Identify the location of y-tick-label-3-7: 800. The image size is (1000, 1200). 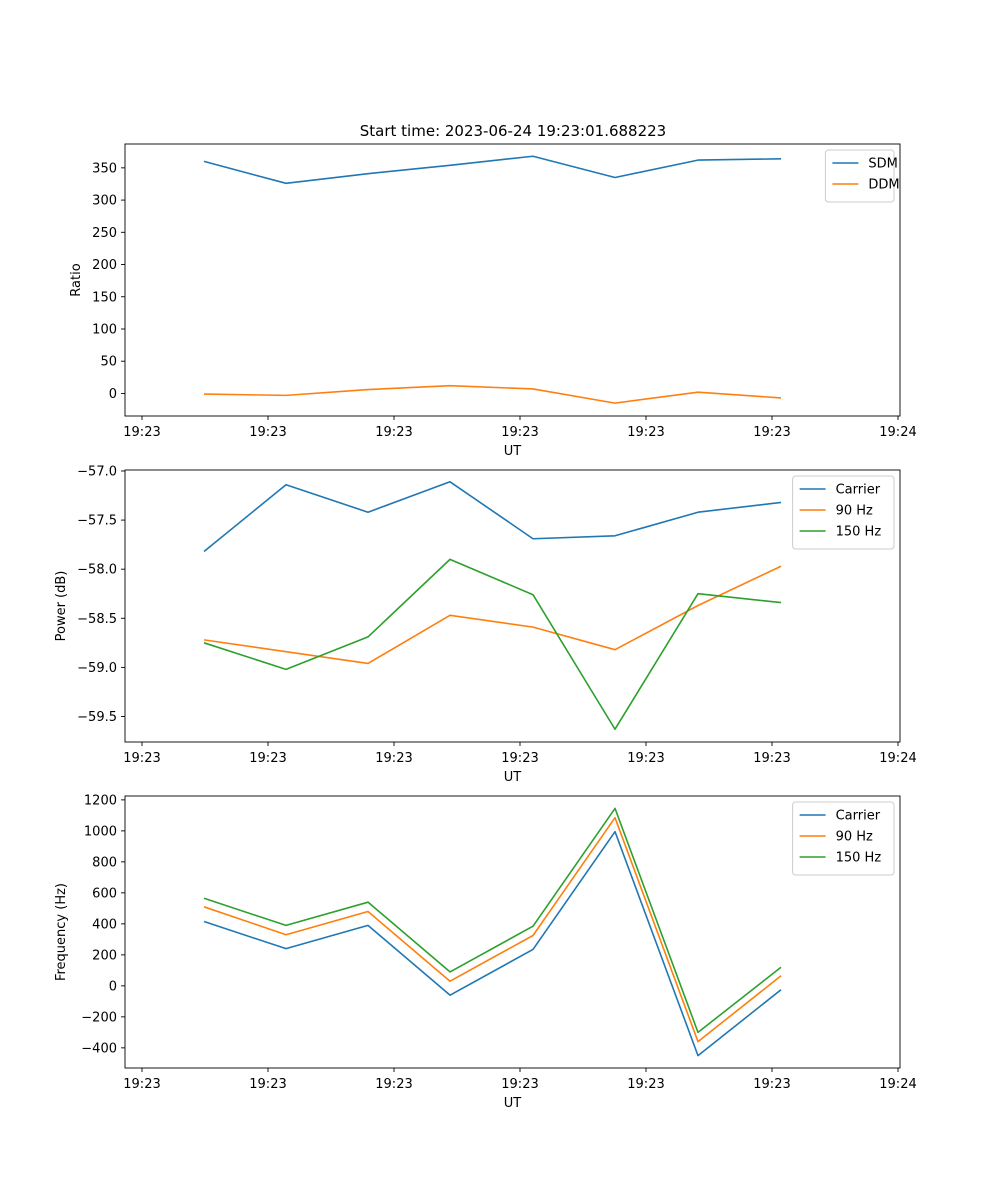
(104, 862).